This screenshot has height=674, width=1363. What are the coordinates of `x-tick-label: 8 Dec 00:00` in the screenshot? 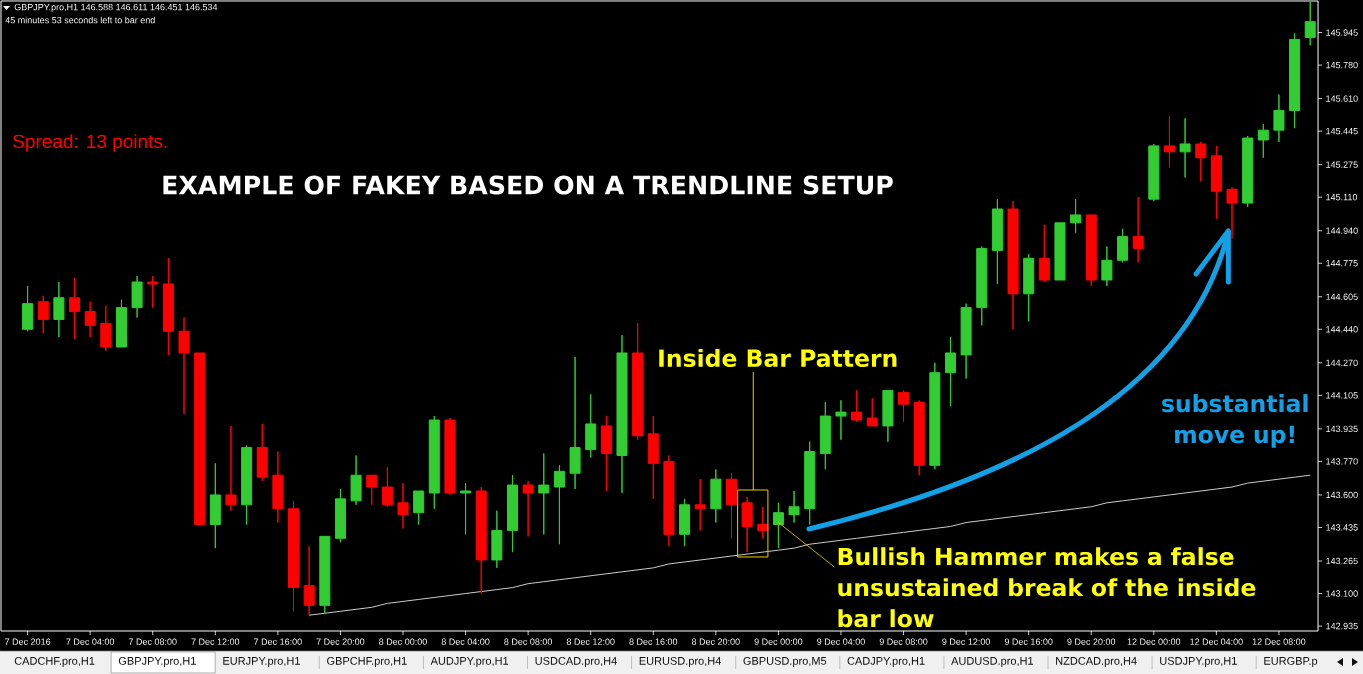 It's located at (403, 641).